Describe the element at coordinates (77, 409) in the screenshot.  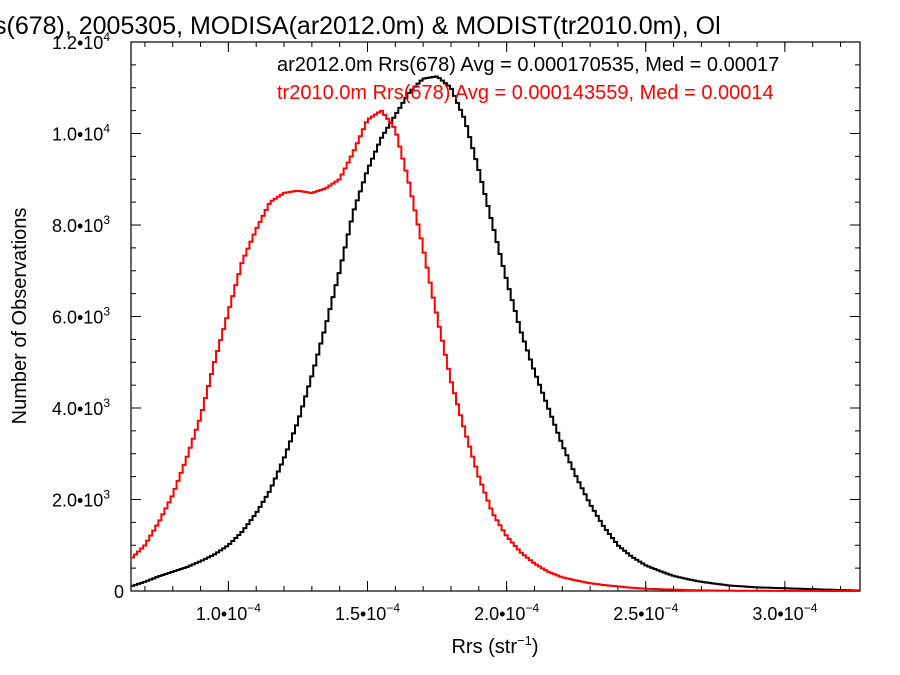
I see `y-tick-label-base: 4.0•10` at that location.